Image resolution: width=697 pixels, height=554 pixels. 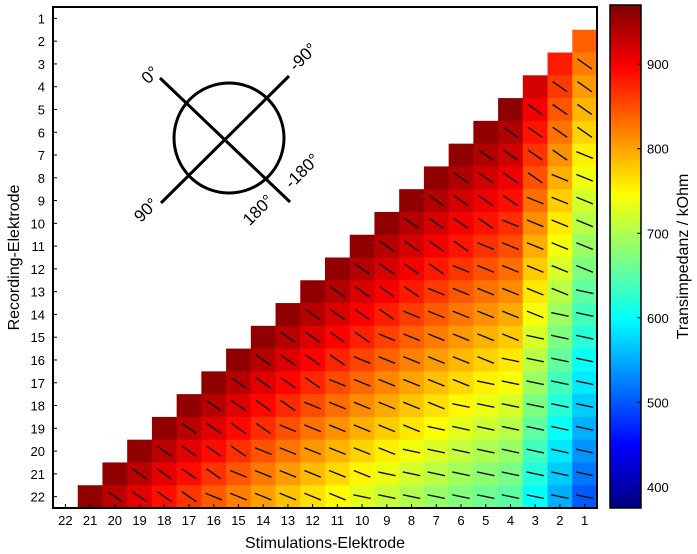 What do you see at coordinates (39, 246) in the screenshot?
I see `y-tick-label: 11` at bounding box center [39, 246].